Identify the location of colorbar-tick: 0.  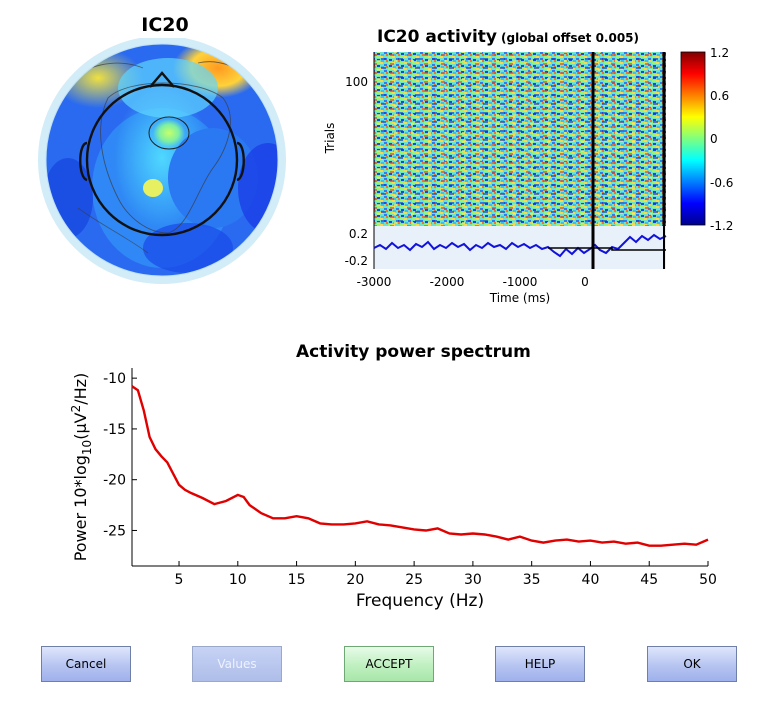
(714, 139).